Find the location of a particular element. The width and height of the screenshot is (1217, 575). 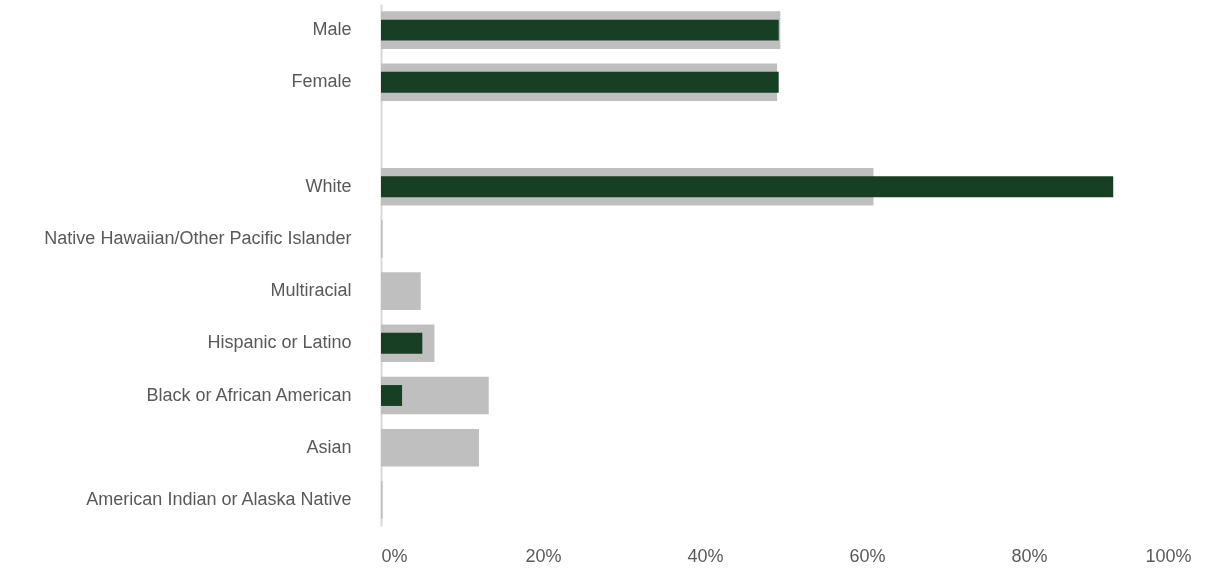

x-tick-label: 20% is located at coordinates (543, 555).